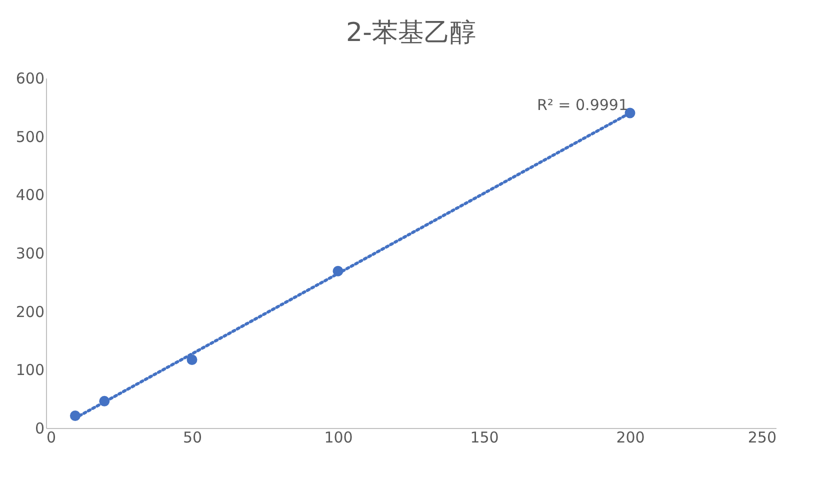  I want to click on x-tick-label: 150, so click(484, 437).